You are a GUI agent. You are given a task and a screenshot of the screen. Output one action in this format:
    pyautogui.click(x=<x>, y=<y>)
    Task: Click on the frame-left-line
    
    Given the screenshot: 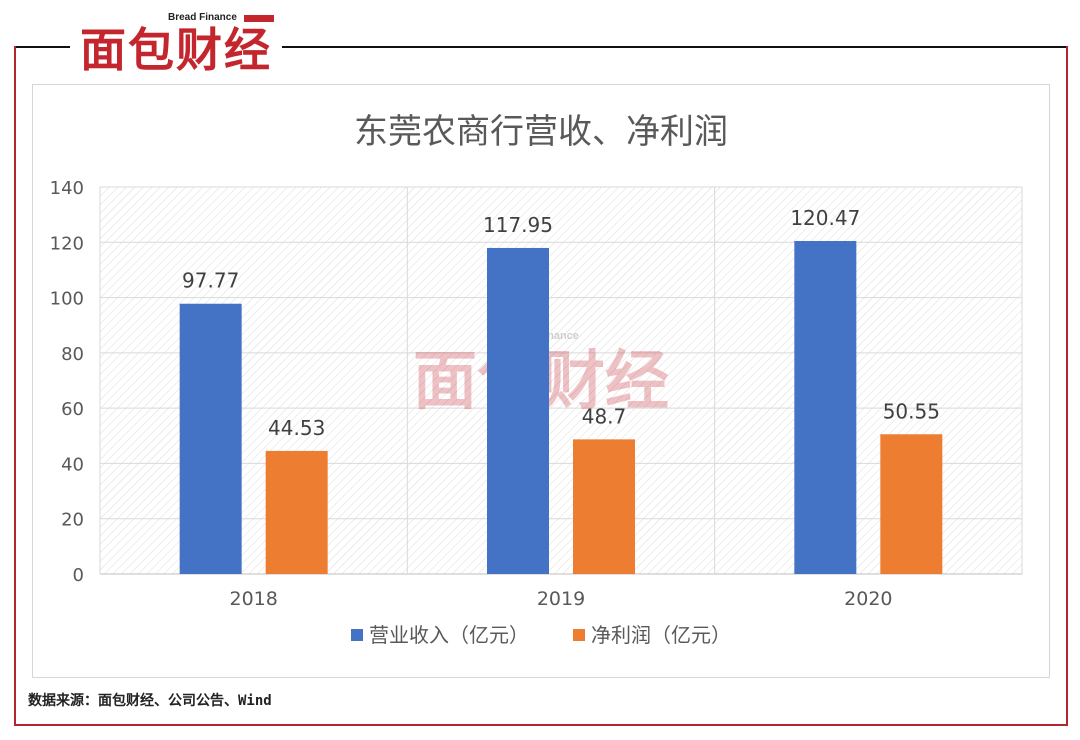 What is the action you would take?
    pyautogui.click(x=15, y=386)
    